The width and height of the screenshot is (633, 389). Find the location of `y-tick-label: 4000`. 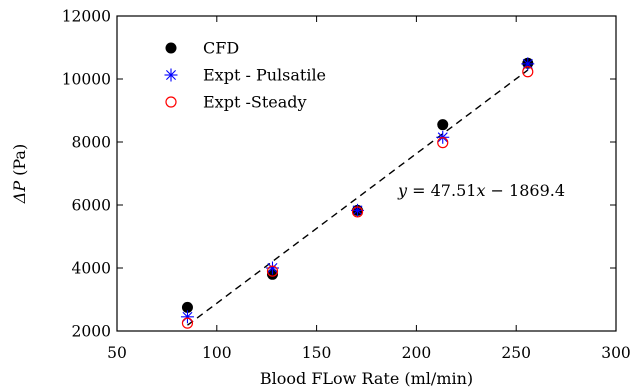

y-tick-label: 4000 is located at coordinates (91, 269).